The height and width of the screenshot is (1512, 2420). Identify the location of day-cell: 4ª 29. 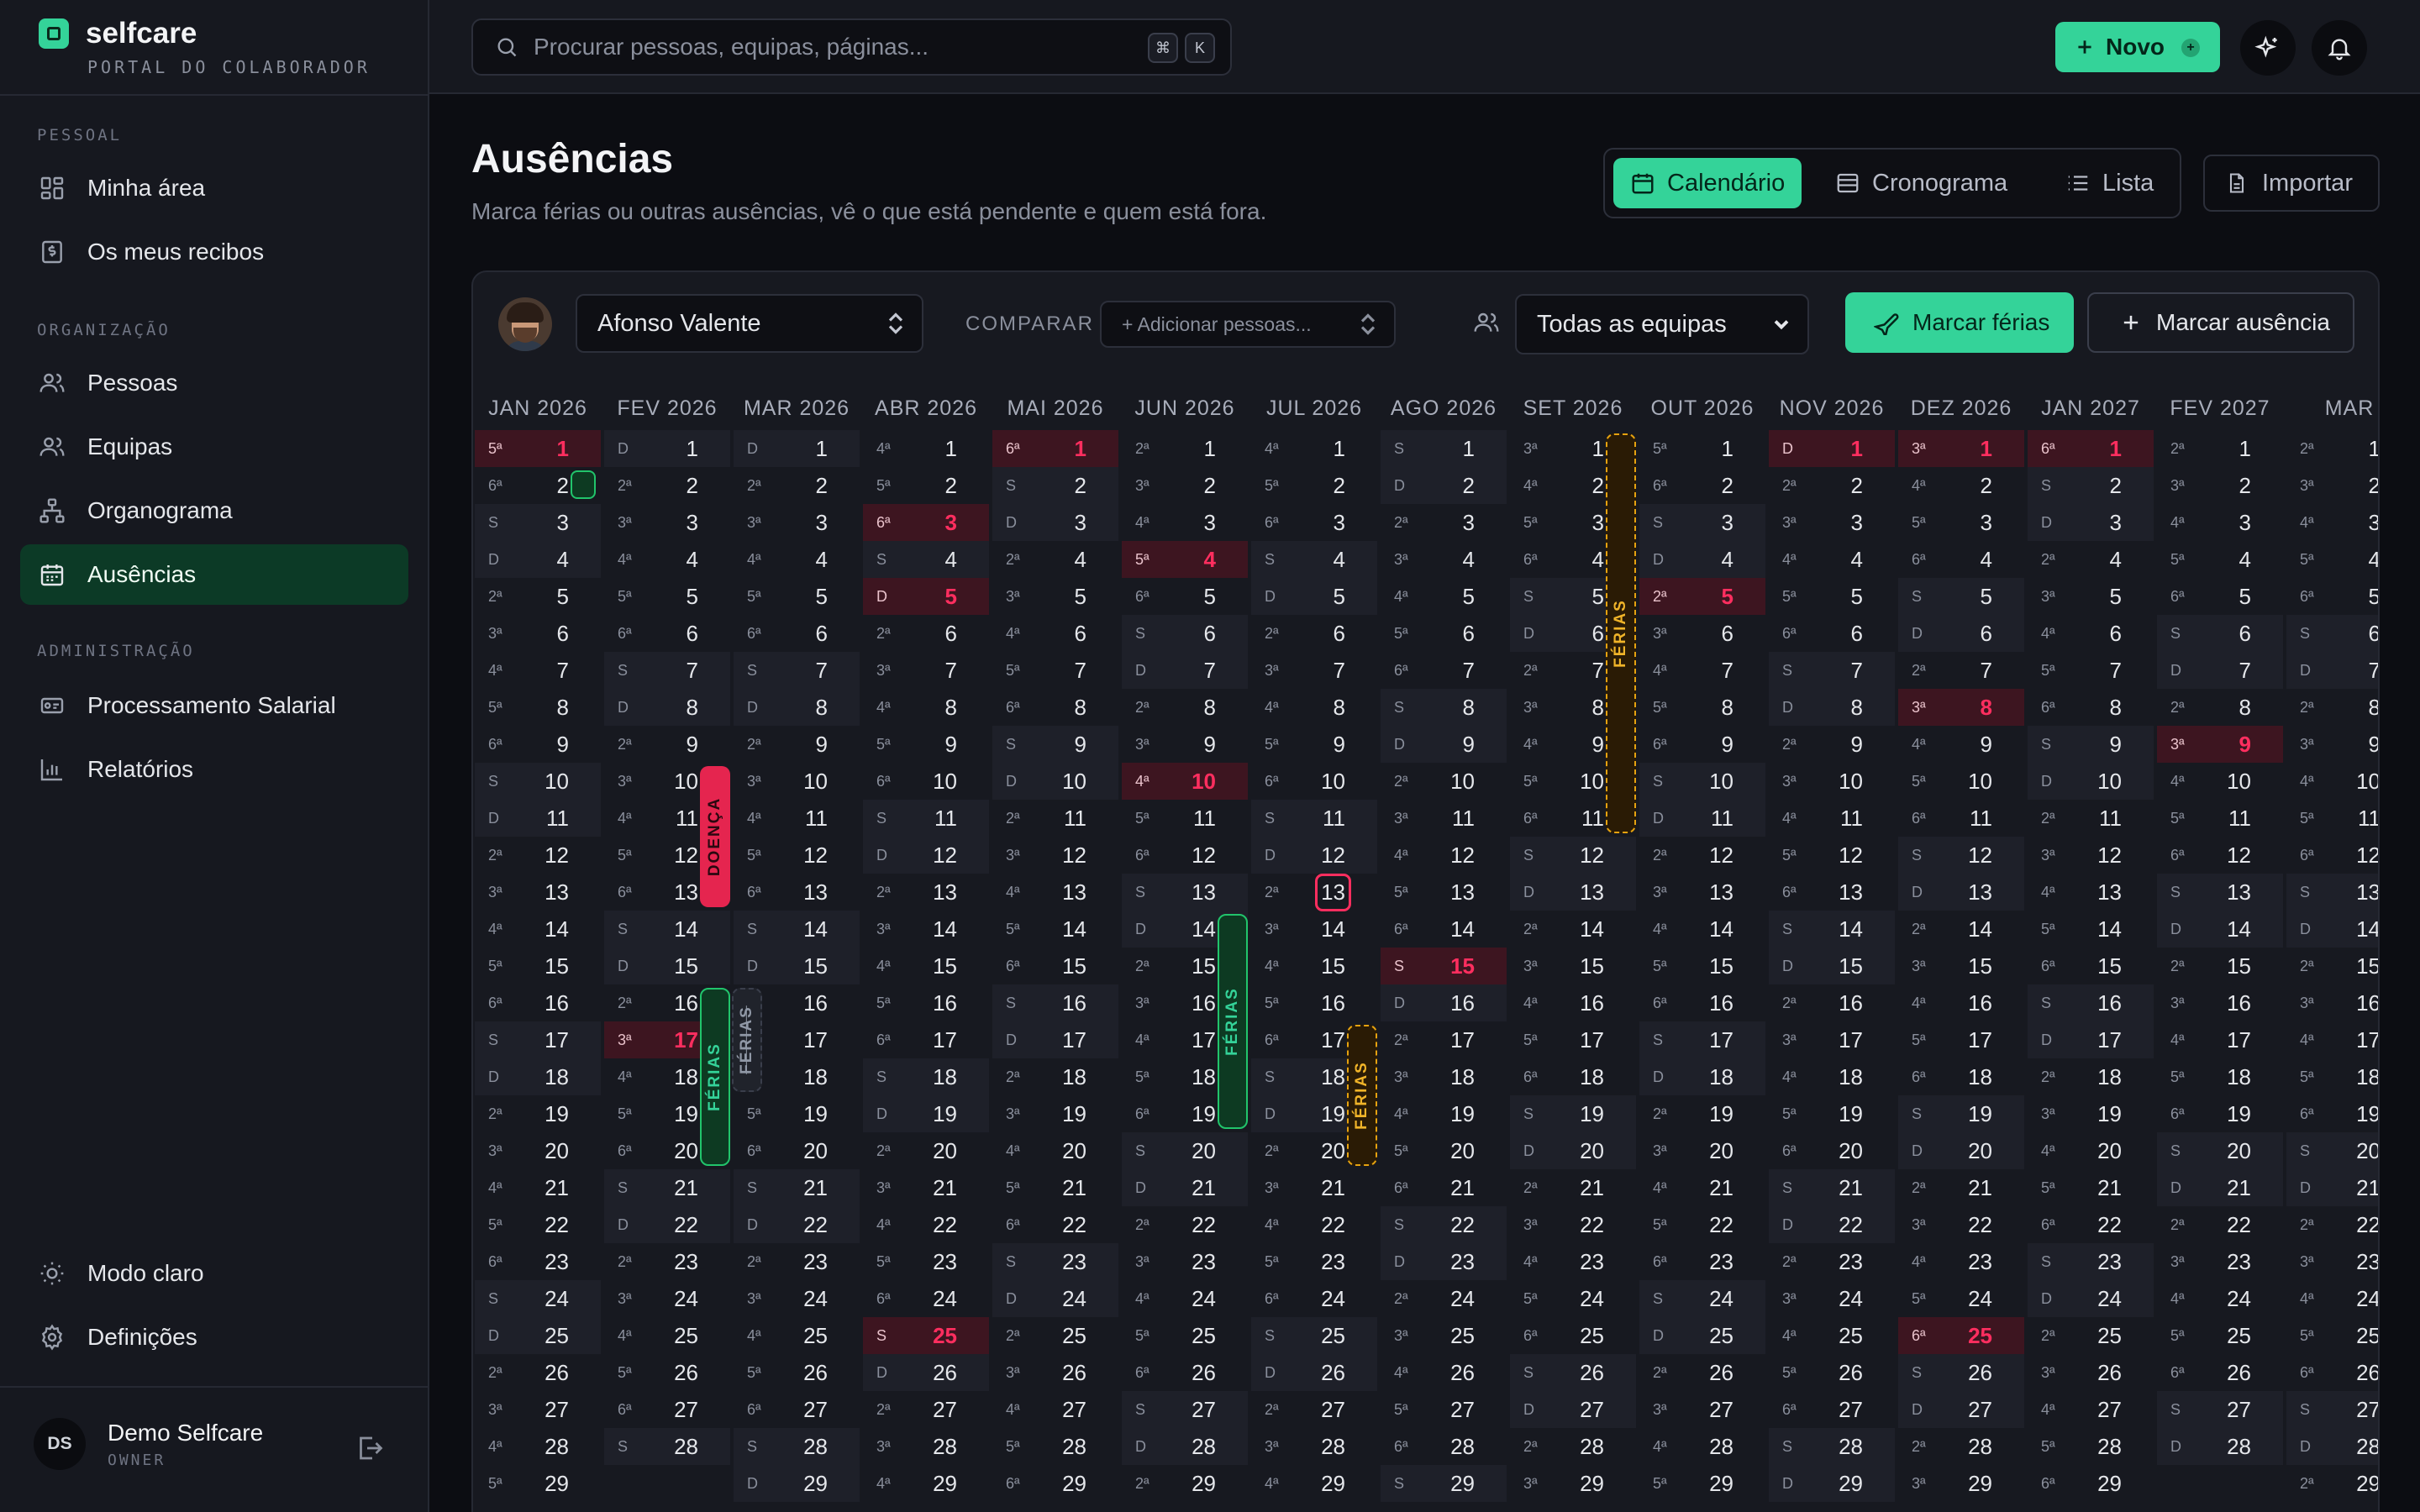
(1314, 1483).